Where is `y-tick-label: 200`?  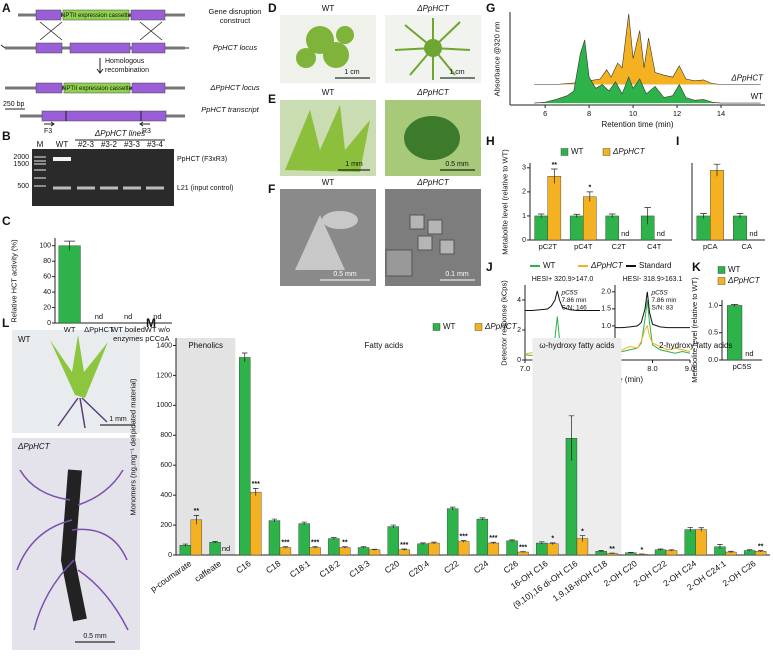 y-tick-label: 200 is located at coordinates (166, 525).